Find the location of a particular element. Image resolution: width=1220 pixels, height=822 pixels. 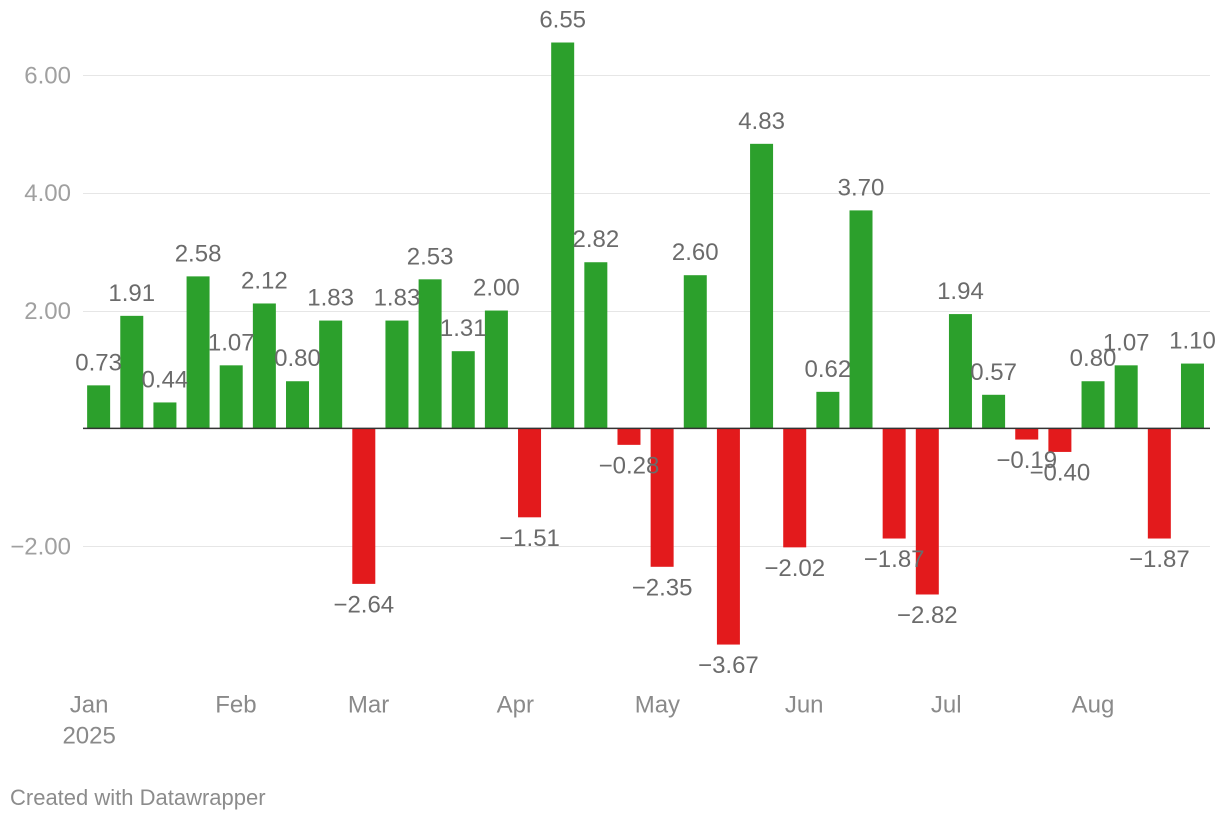

value-label: −0.40 is located at coordinates (1060, 472).